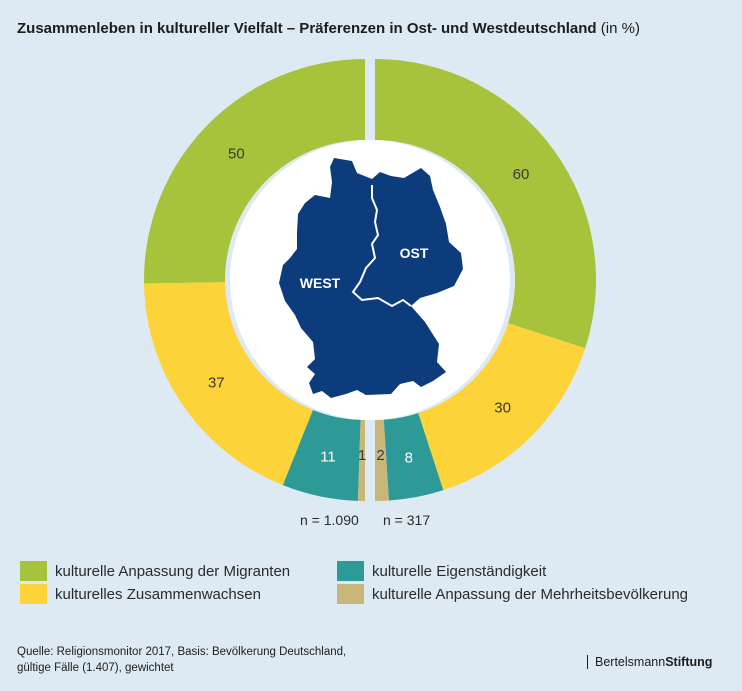  What do you see at coordinates (620, 28) in the screenshot?
I see `chart-title-unit: (in %)` at bounding box center [620, 28].